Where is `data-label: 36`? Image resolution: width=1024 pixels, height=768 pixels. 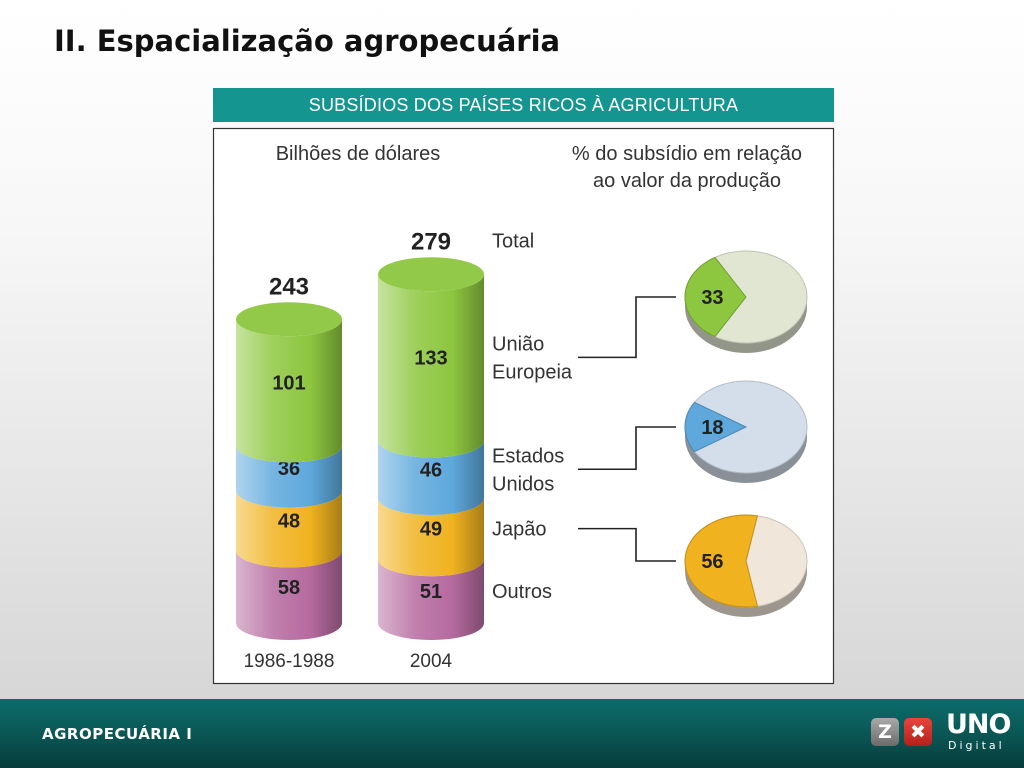 data-label: 36 is located at coordinates (289, 469).